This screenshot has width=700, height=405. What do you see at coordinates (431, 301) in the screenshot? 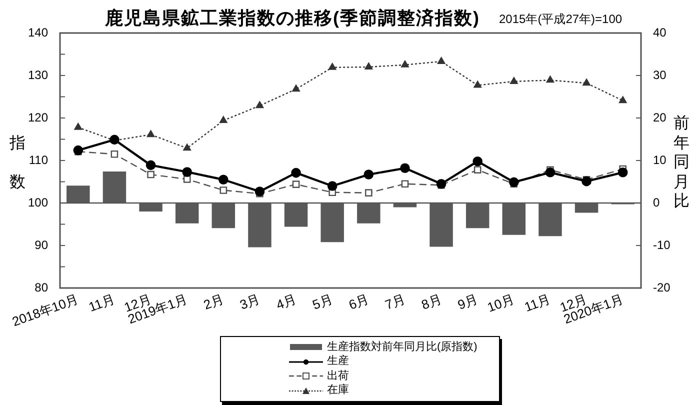
I see `x-tick-label: 8月` at bounding box center [431, 301].